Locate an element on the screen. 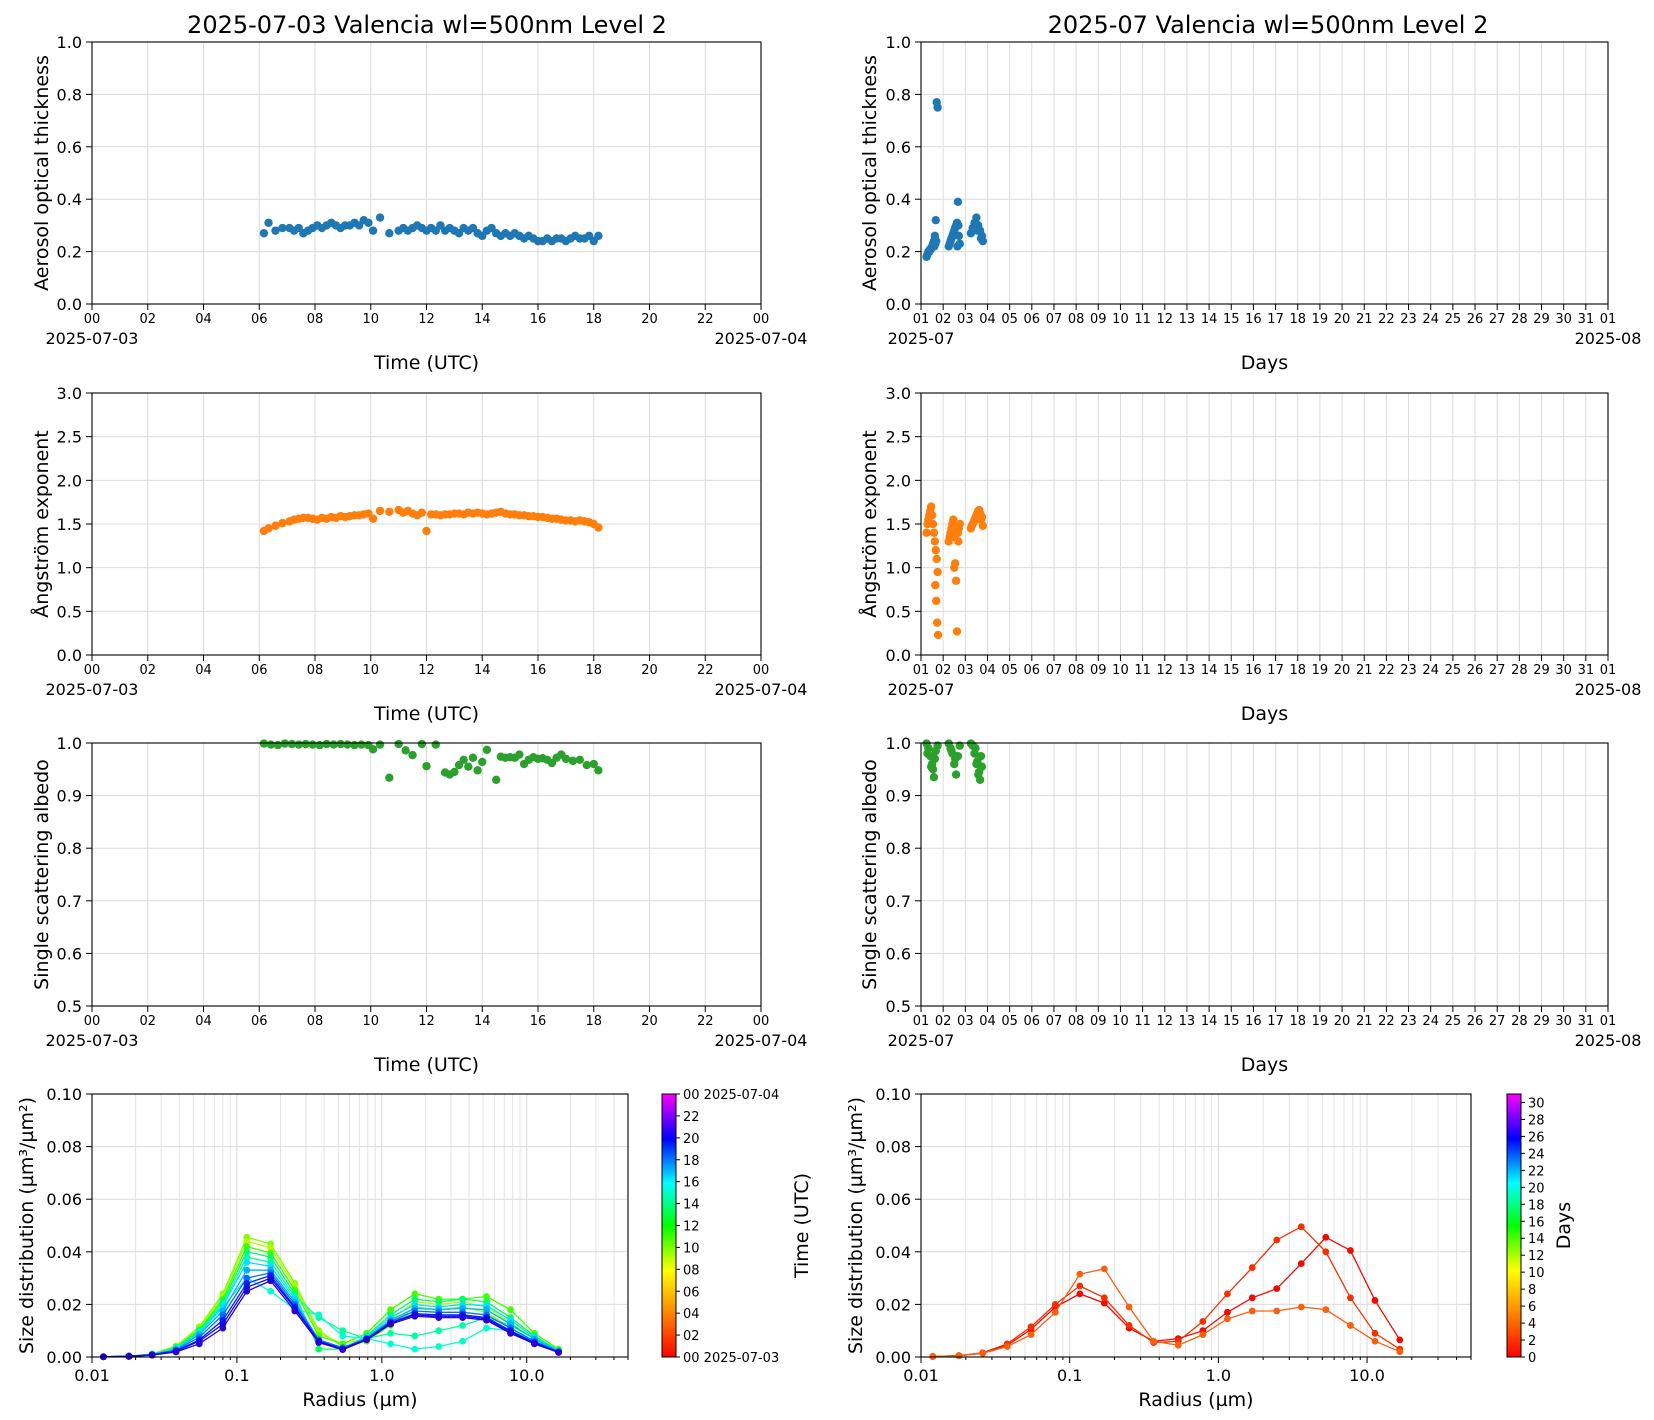  title-daily: 2025-07-03 Valencia wl=500nm Level 2 is located at coordinates (427, 25).